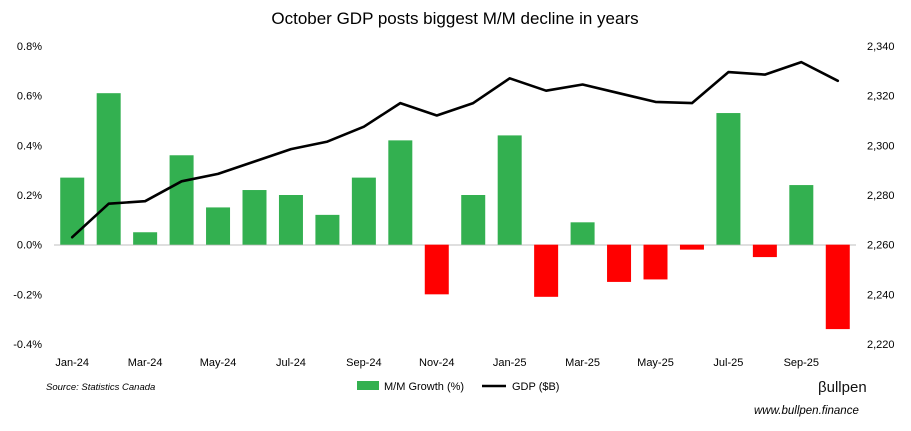 The height and width of the screenshot is (431, 911). I want to click on legend: M/M Growth (%) GDP ($B), so click(458, 387).